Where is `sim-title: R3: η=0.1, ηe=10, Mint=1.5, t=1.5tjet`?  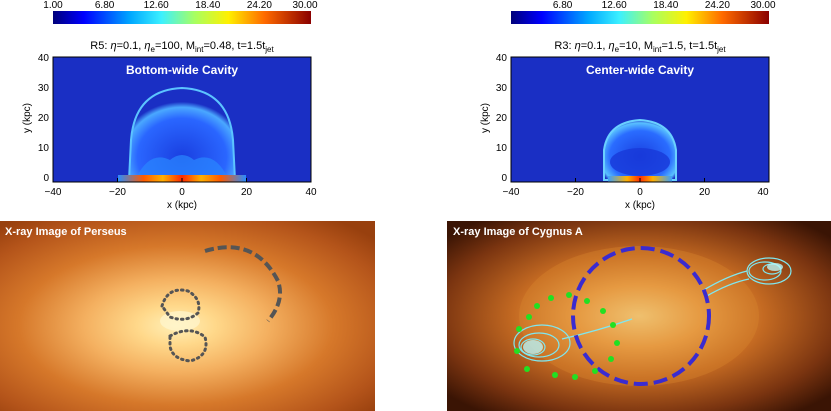
sim-title: R3: η=0.1, ηe=10, Mint=1.5, t=1.5tjet is located at coordinates (640, 47).